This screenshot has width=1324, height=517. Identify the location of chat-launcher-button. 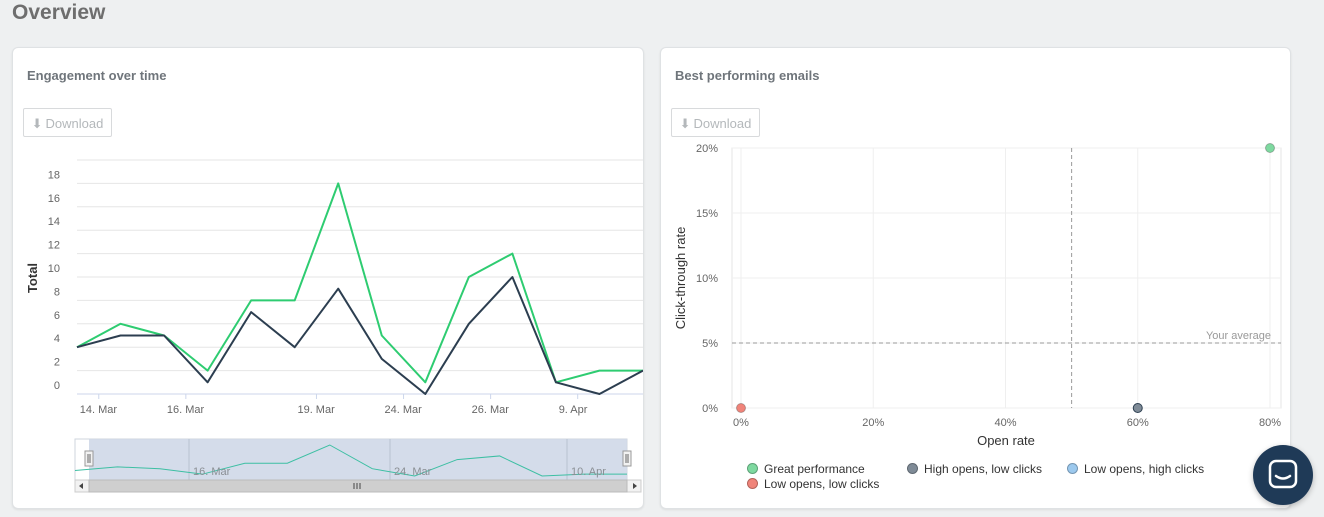
(1283, 475).